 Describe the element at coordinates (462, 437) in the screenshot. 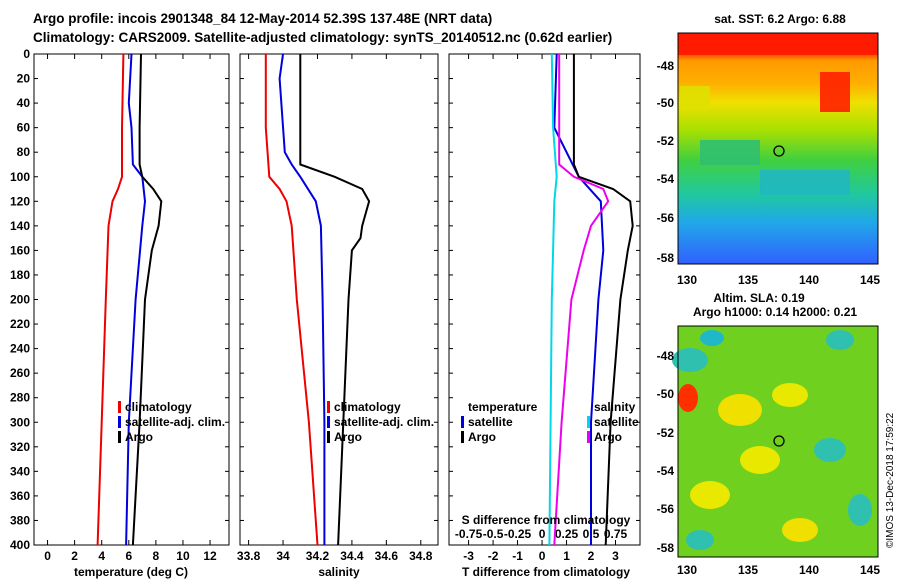

I see `legend-swatch-t-argo` at that location.